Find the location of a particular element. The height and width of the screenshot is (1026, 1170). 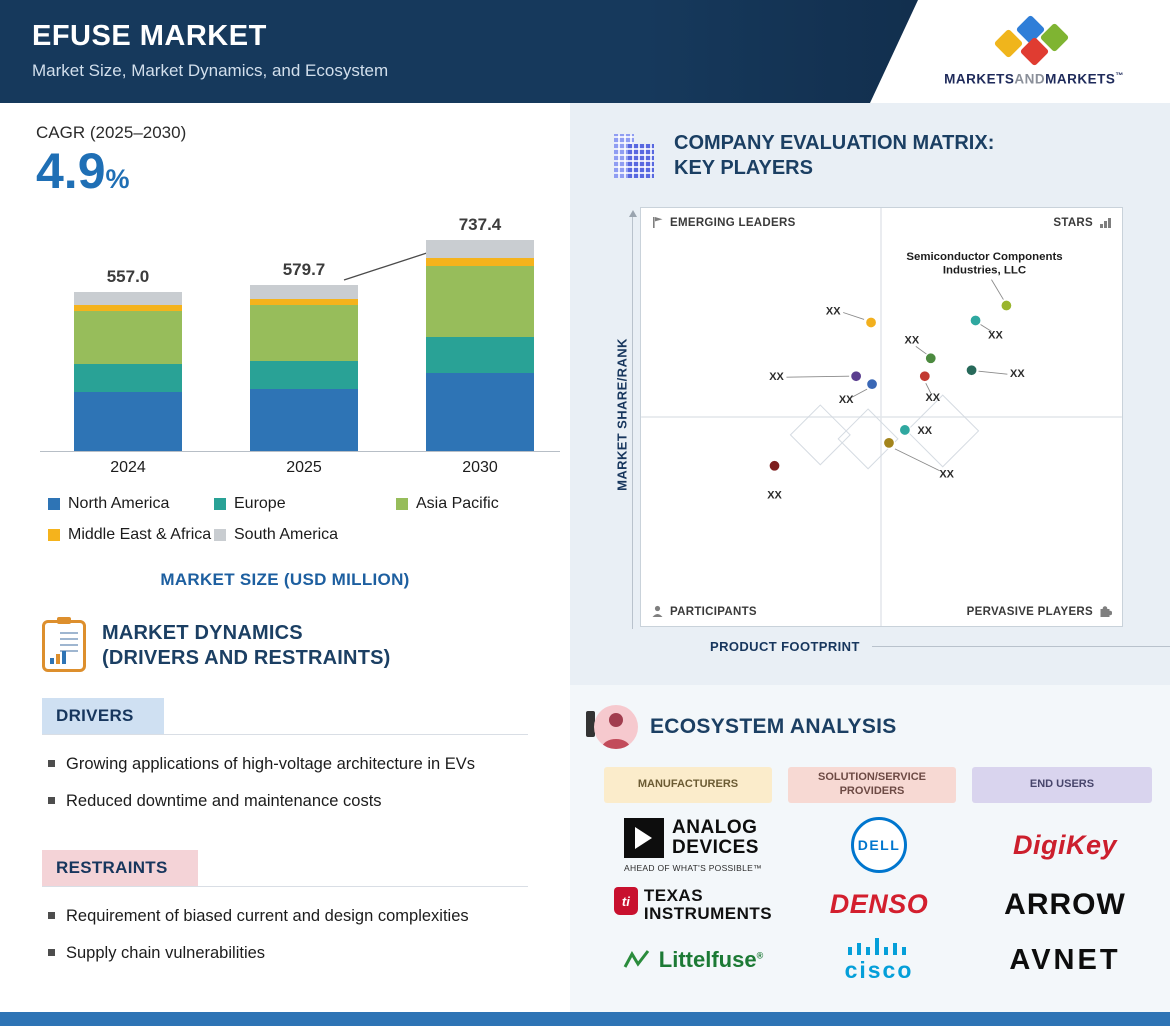

corner-pervasive-players: PERVASIVE PLAYERS is located at coordinates (1039, 611).